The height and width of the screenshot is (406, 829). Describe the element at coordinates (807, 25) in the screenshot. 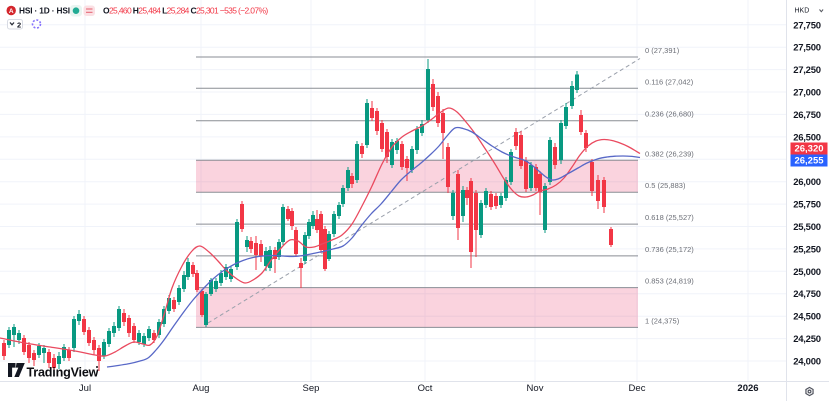

I see `svg-text: 27,750` at that location.